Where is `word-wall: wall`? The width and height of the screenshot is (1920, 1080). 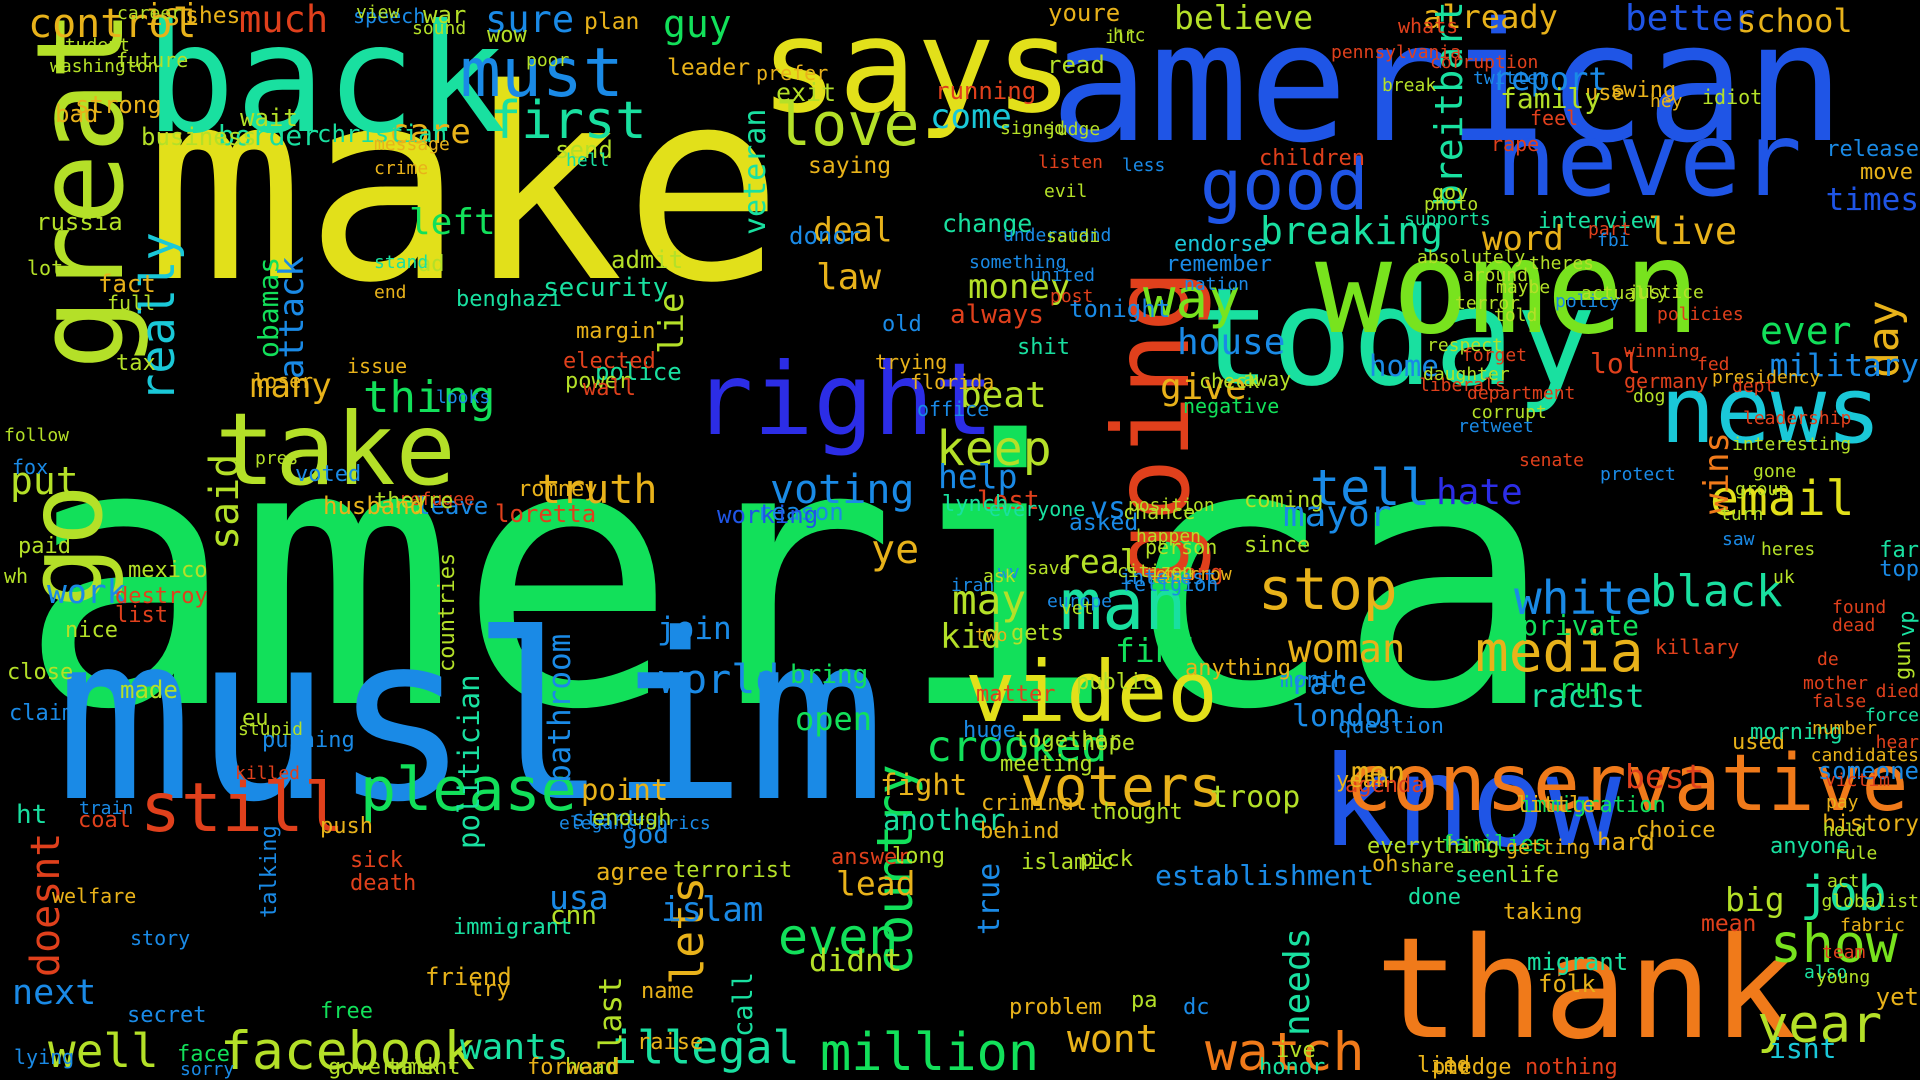 word-wall: wall is located at coordinates (609, 388).